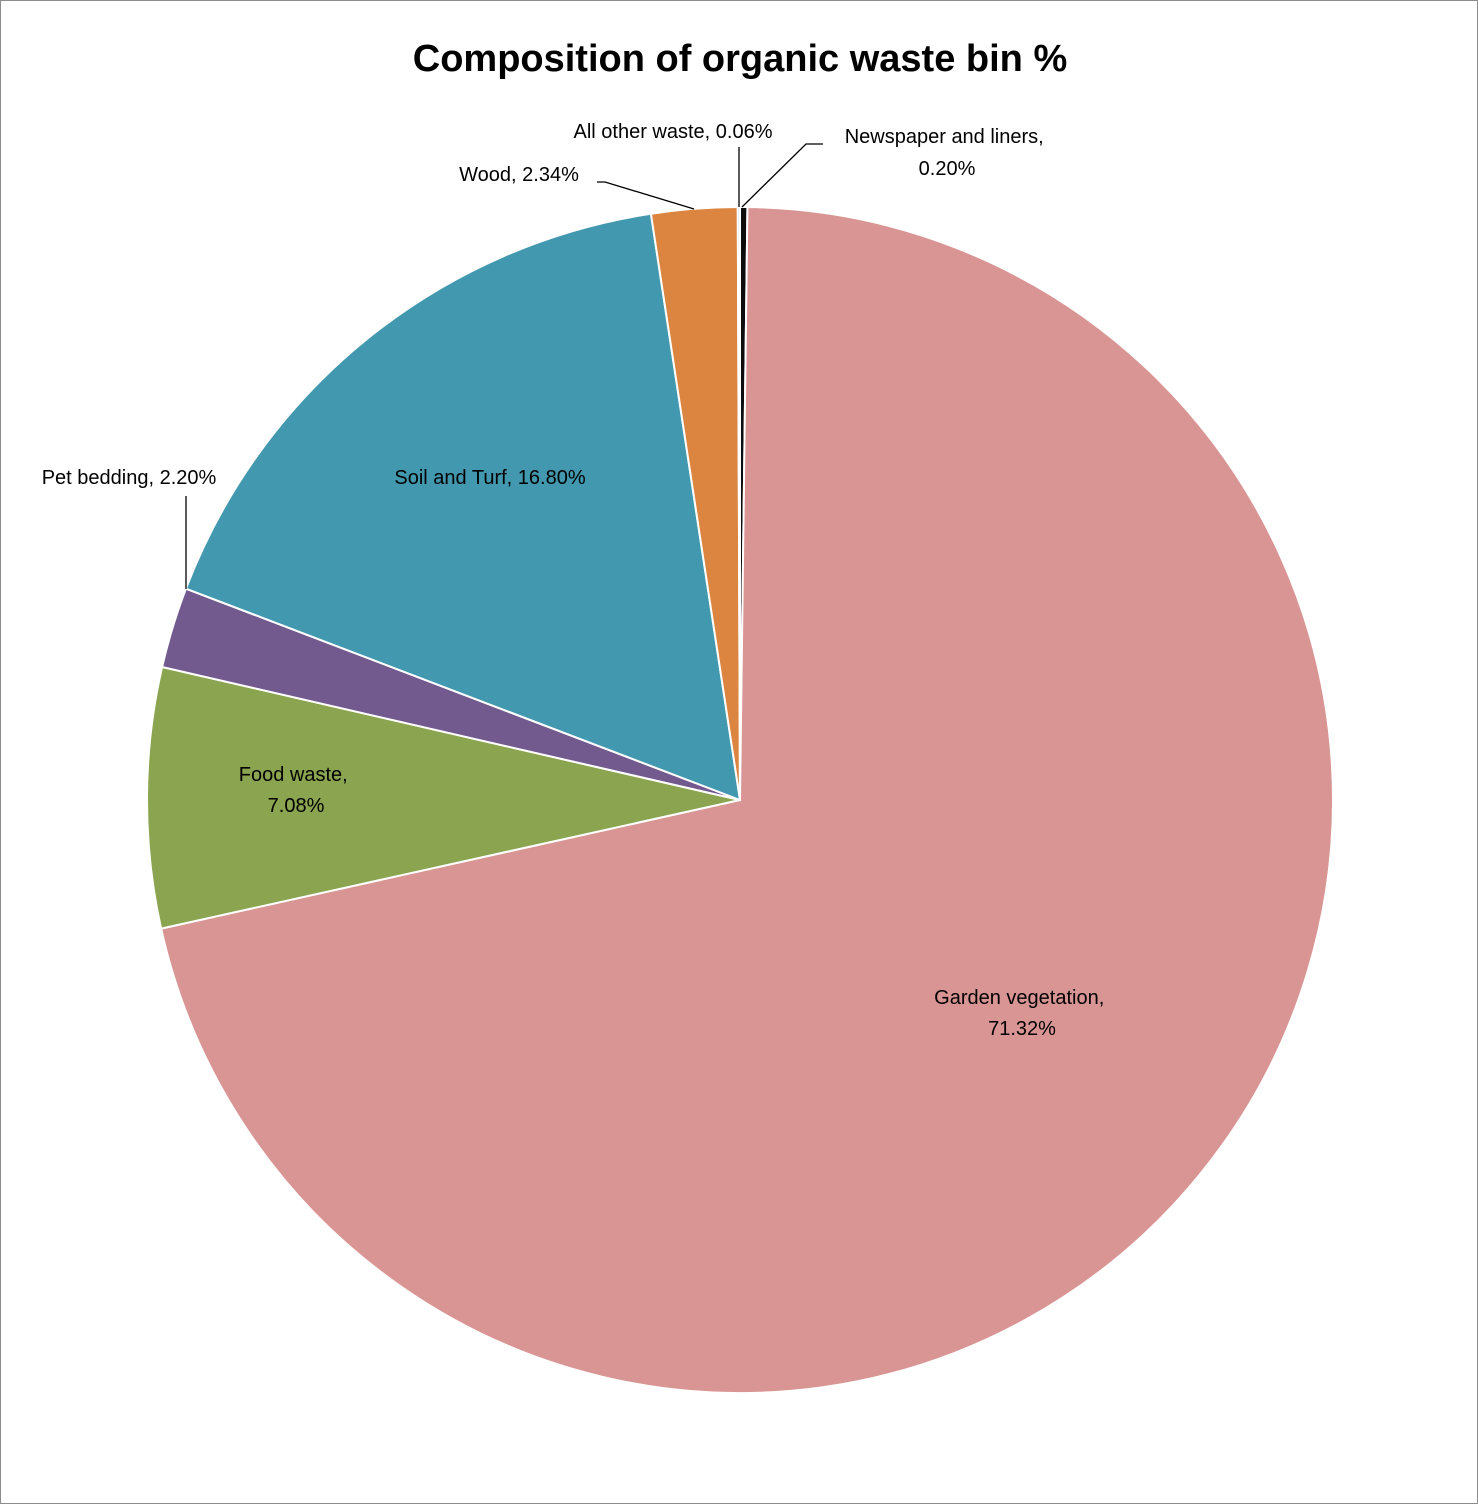 This screenshot has width=1478, height=1505. What do you see at coordinates (646, 195) in the screenshot?
I see `leader-wood` at bounding box center [646, 195].